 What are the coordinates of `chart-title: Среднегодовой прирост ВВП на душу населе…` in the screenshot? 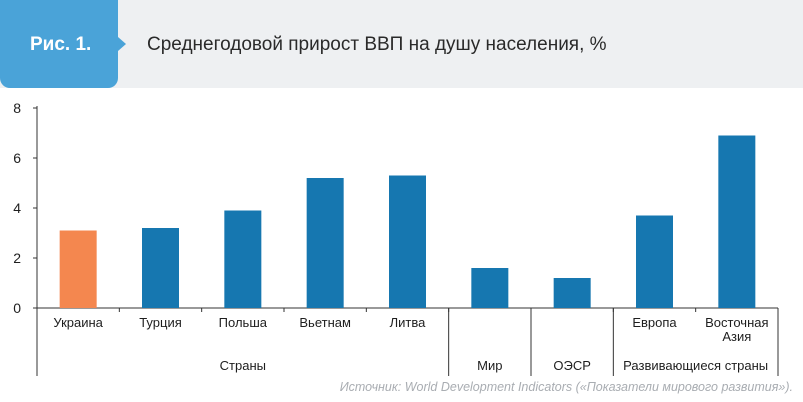 It's located at (377, 44).